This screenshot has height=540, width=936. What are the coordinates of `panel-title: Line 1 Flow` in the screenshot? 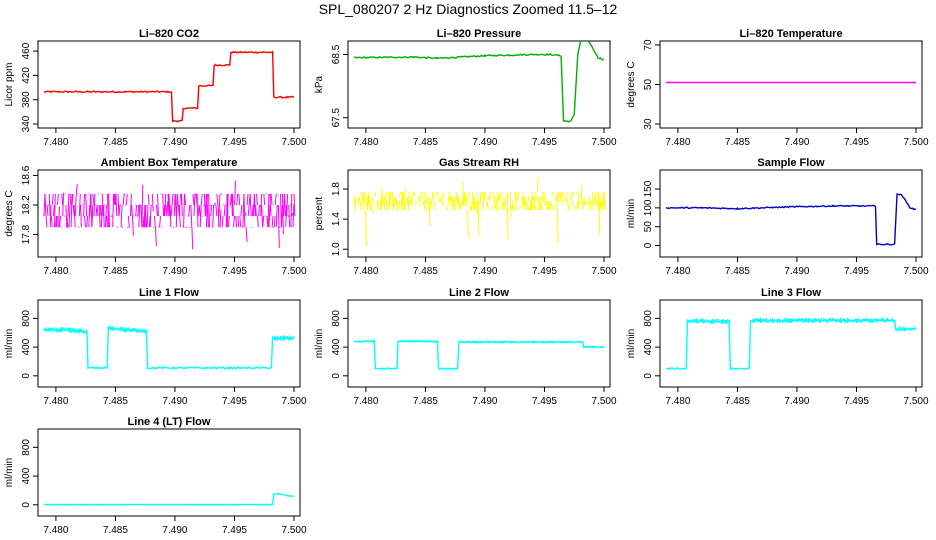 It's located at (169, 293).